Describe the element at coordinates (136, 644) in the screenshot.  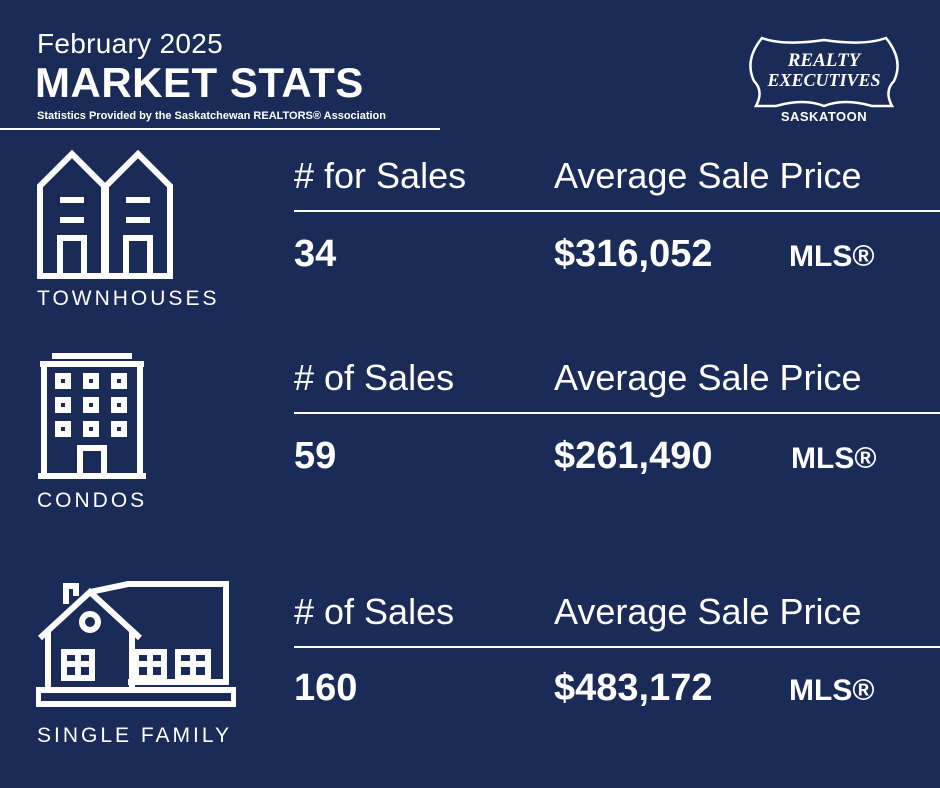
I see `single-family-house-icon` at that location.